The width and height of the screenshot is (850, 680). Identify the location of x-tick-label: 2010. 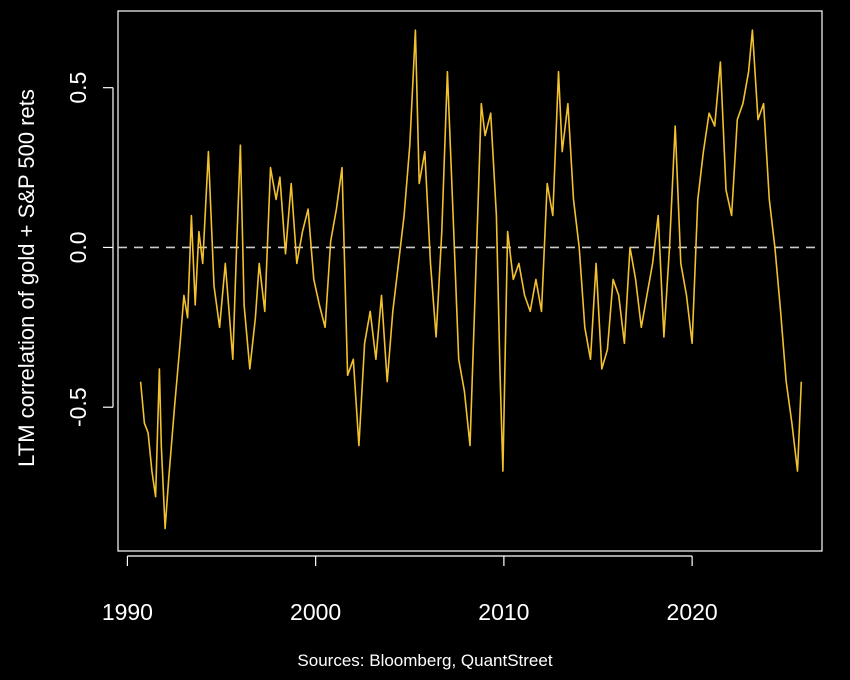
(503, 612).